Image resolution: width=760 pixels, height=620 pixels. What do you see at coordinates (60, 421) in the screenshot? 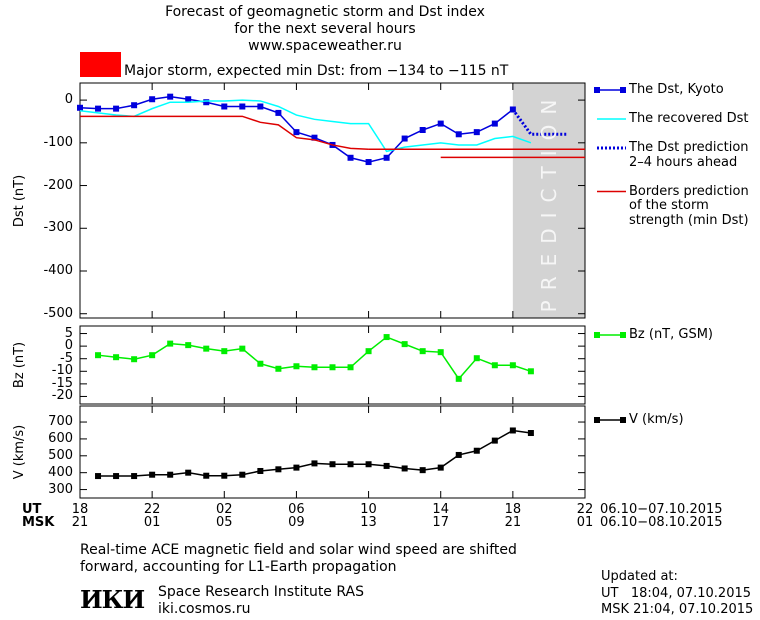
I see `y-tick-label: 700` at bounding box center [60, 421].